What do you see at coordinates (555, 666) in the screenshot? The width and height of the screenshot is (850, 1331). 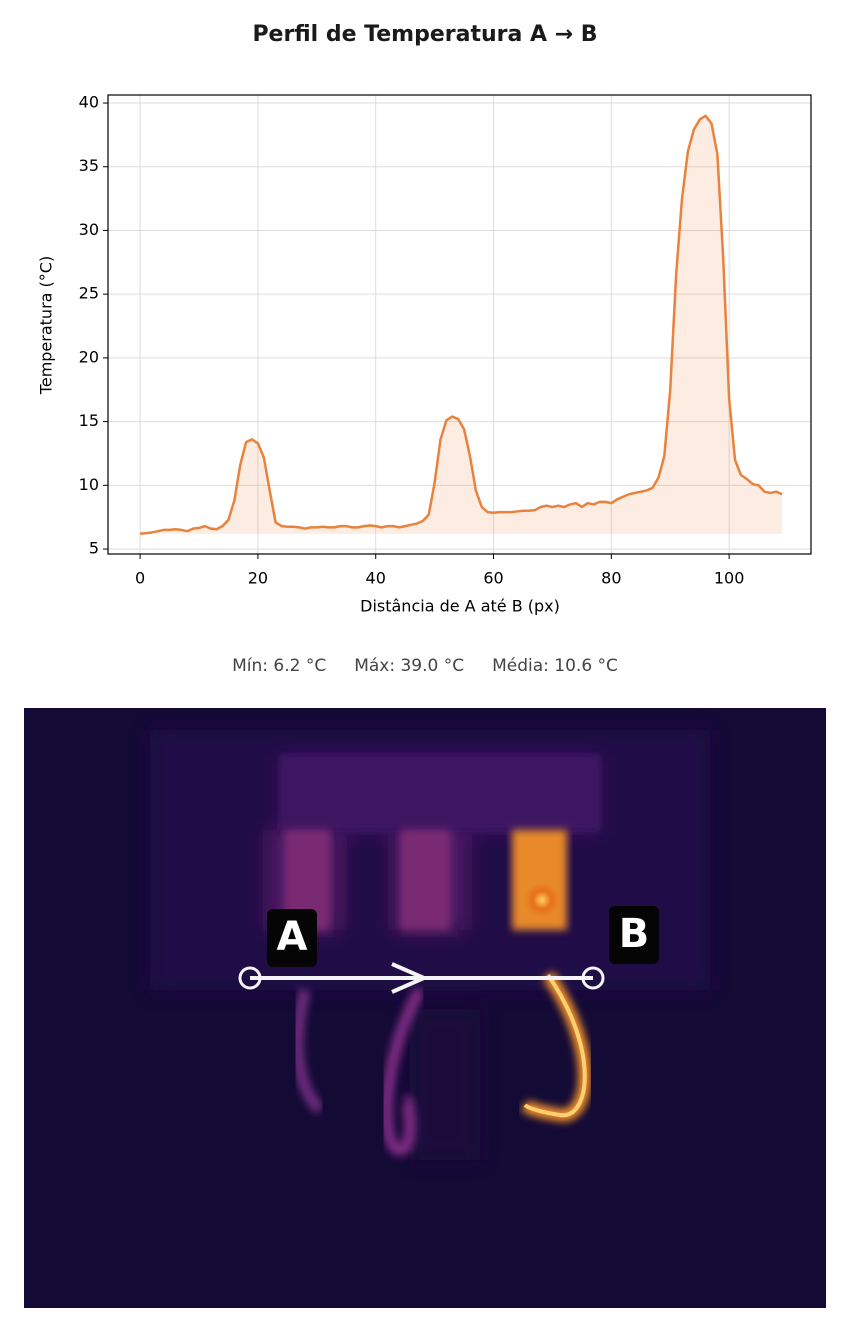 I see `stat: Média: 10.6 °C` at bounding box center [555, 666].